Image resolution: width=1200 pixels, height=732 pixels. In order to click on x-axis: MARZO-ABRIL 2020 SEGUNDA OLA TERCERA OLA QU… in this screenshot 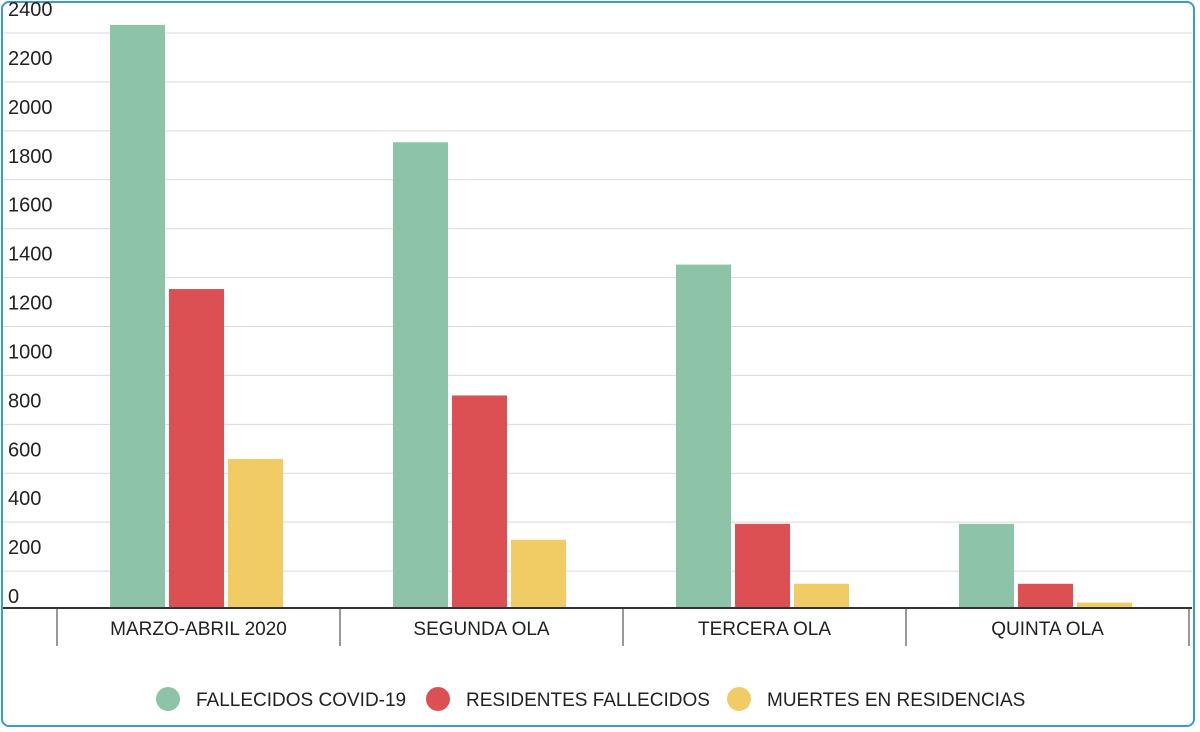, I will do `click(597, 626)`.